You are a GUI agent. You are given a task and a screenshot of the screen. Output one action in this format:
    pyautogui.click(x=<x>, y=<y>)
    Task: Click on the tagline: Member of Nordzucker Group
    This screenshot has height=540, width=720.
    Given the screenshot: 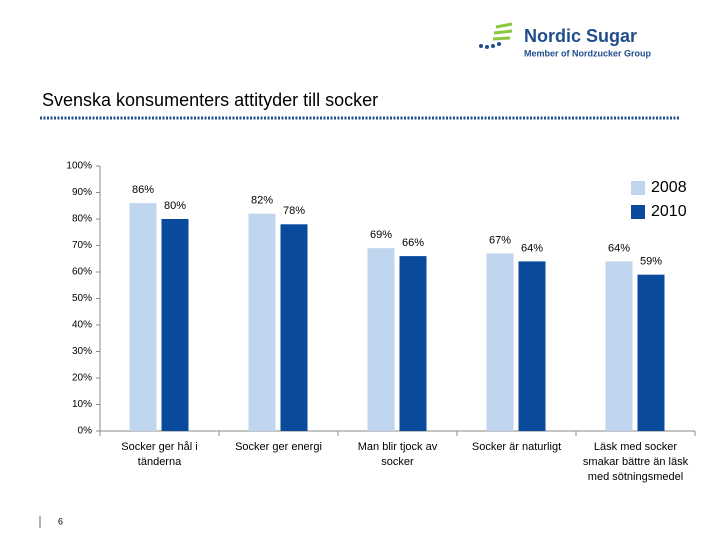 What is the action you would take?
    pyautogui.click(x=588, y=53)
    